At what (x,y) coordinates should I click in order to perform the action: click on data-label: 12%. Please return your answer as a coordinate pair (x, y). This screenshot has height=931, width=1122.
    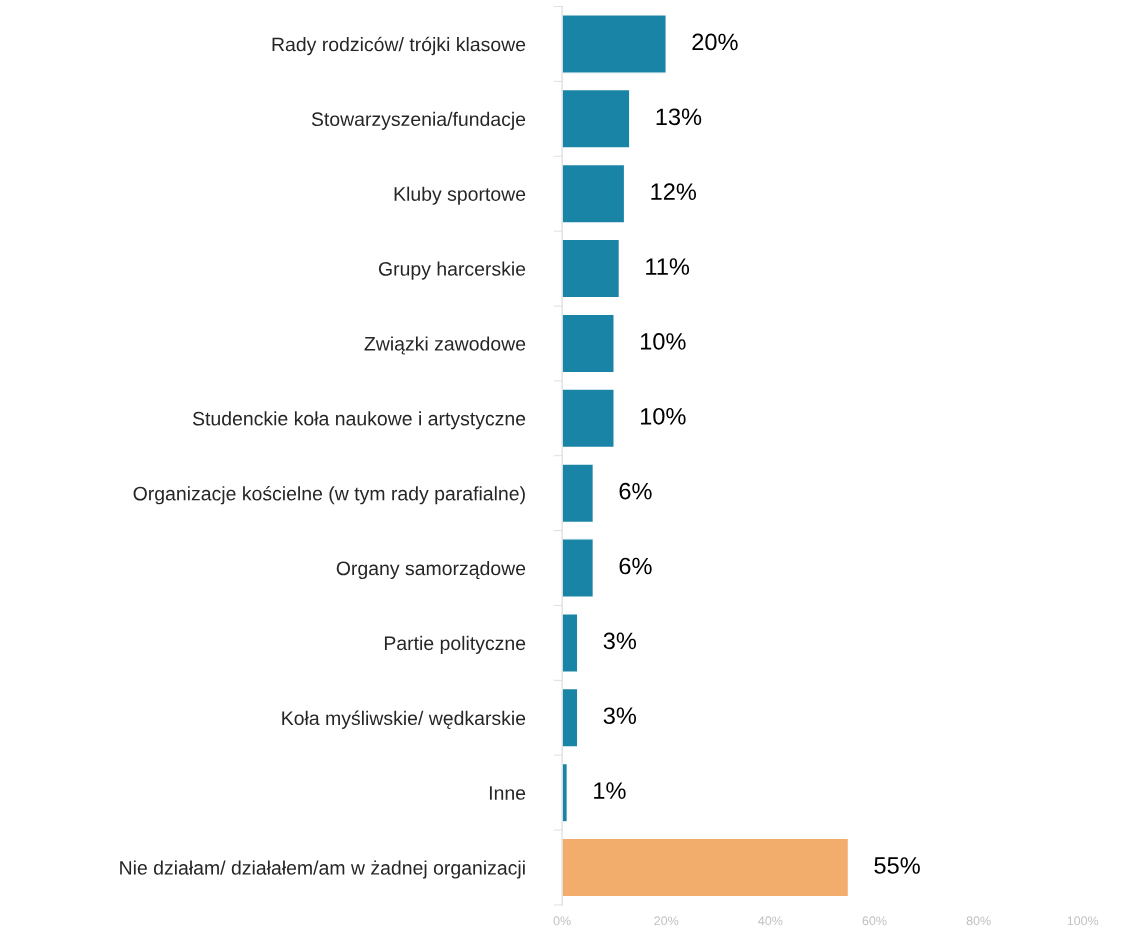
    Looking at the image, I should click on (674, 191).